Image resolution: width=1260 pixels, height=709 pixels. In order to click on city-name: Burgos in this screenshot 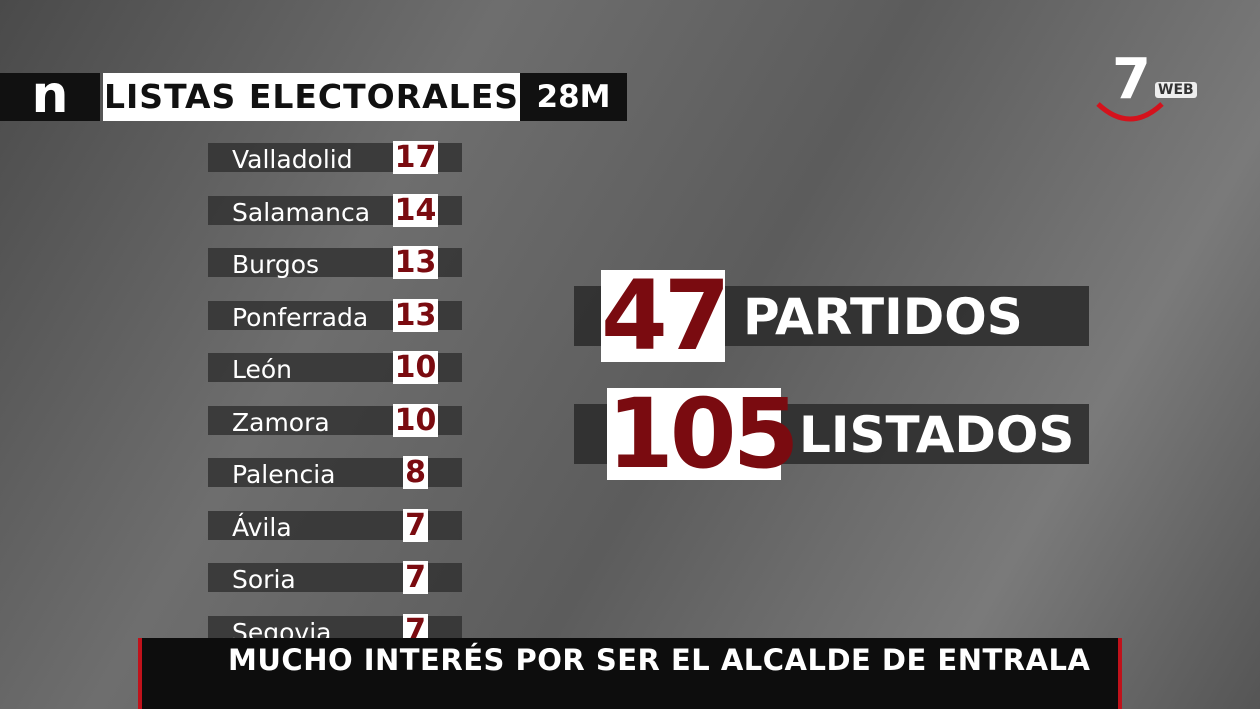, I will do `click(276, 264)`.